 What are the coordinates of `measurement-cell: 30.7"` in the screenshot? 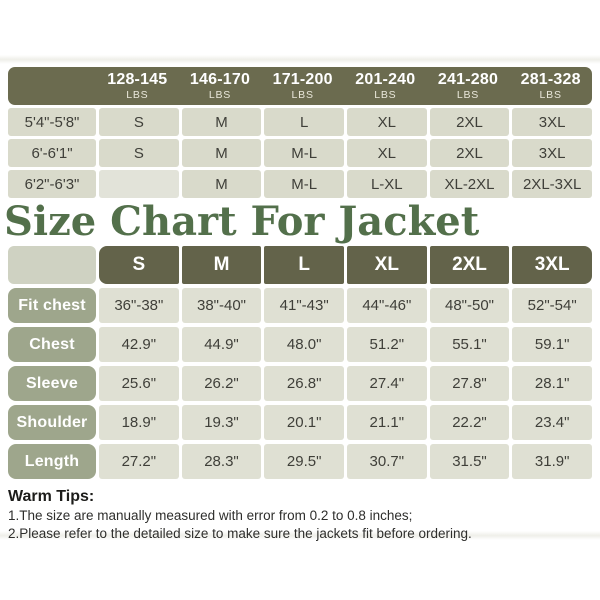 It's located at (386, 461).